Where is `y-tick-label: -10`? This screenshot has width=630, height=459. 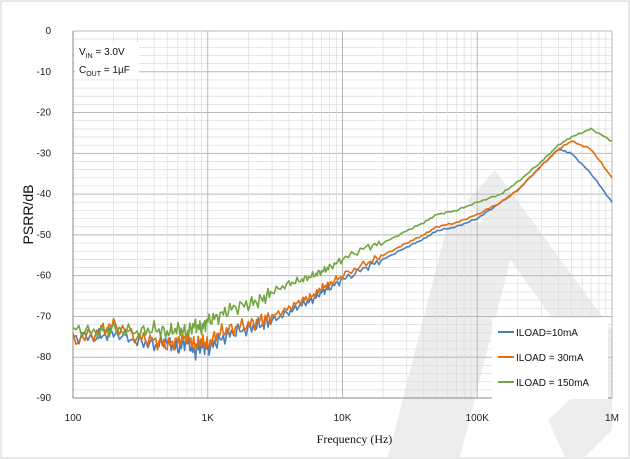 y-tick-label: -10 is located at coordinates (44, 72).